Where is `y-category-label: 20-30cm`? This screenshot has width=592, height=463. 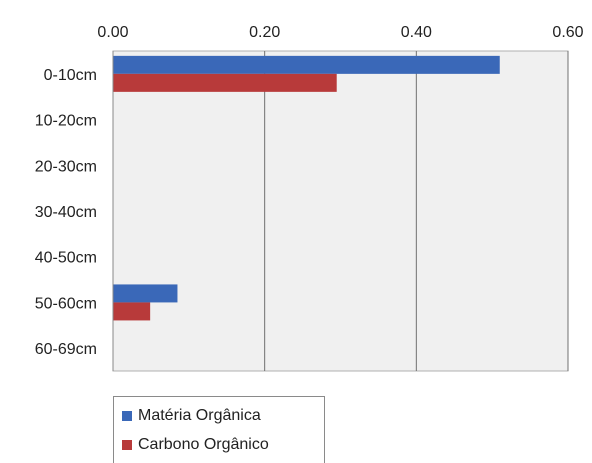
y-category-label: 20-30cm is located at coordinates (66, 166).